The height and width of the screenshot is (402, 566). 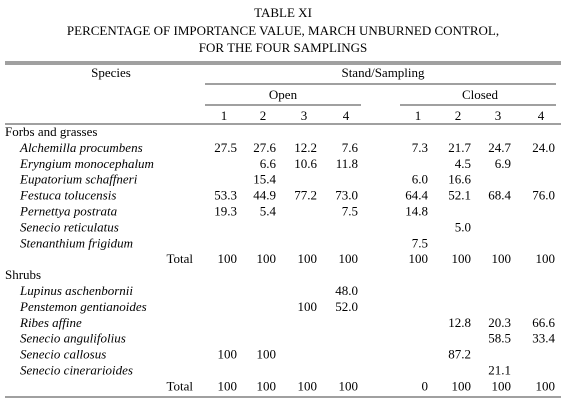 I want to click on species-name: Senecio reticulatus, so click(x=69, y=226).